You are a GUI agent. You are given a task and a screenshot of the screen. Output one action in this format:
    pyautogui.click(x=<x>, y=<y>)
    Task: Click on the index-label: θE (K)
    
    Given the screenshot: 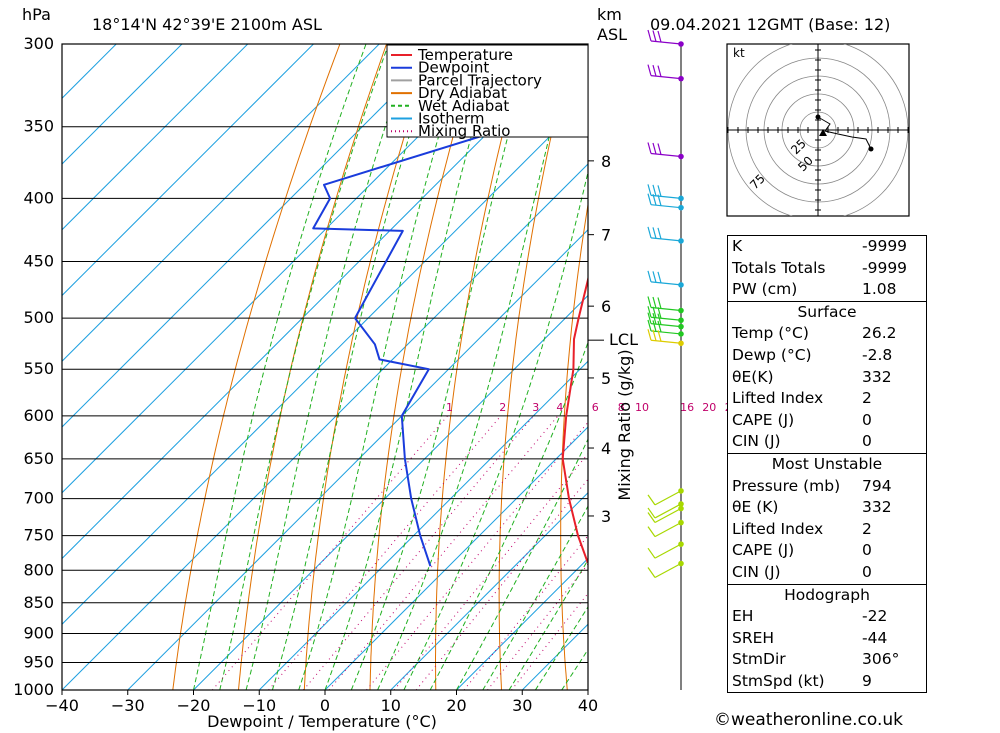 What is the action you would take?
    pyautogui.click(x=755, y=507)
    